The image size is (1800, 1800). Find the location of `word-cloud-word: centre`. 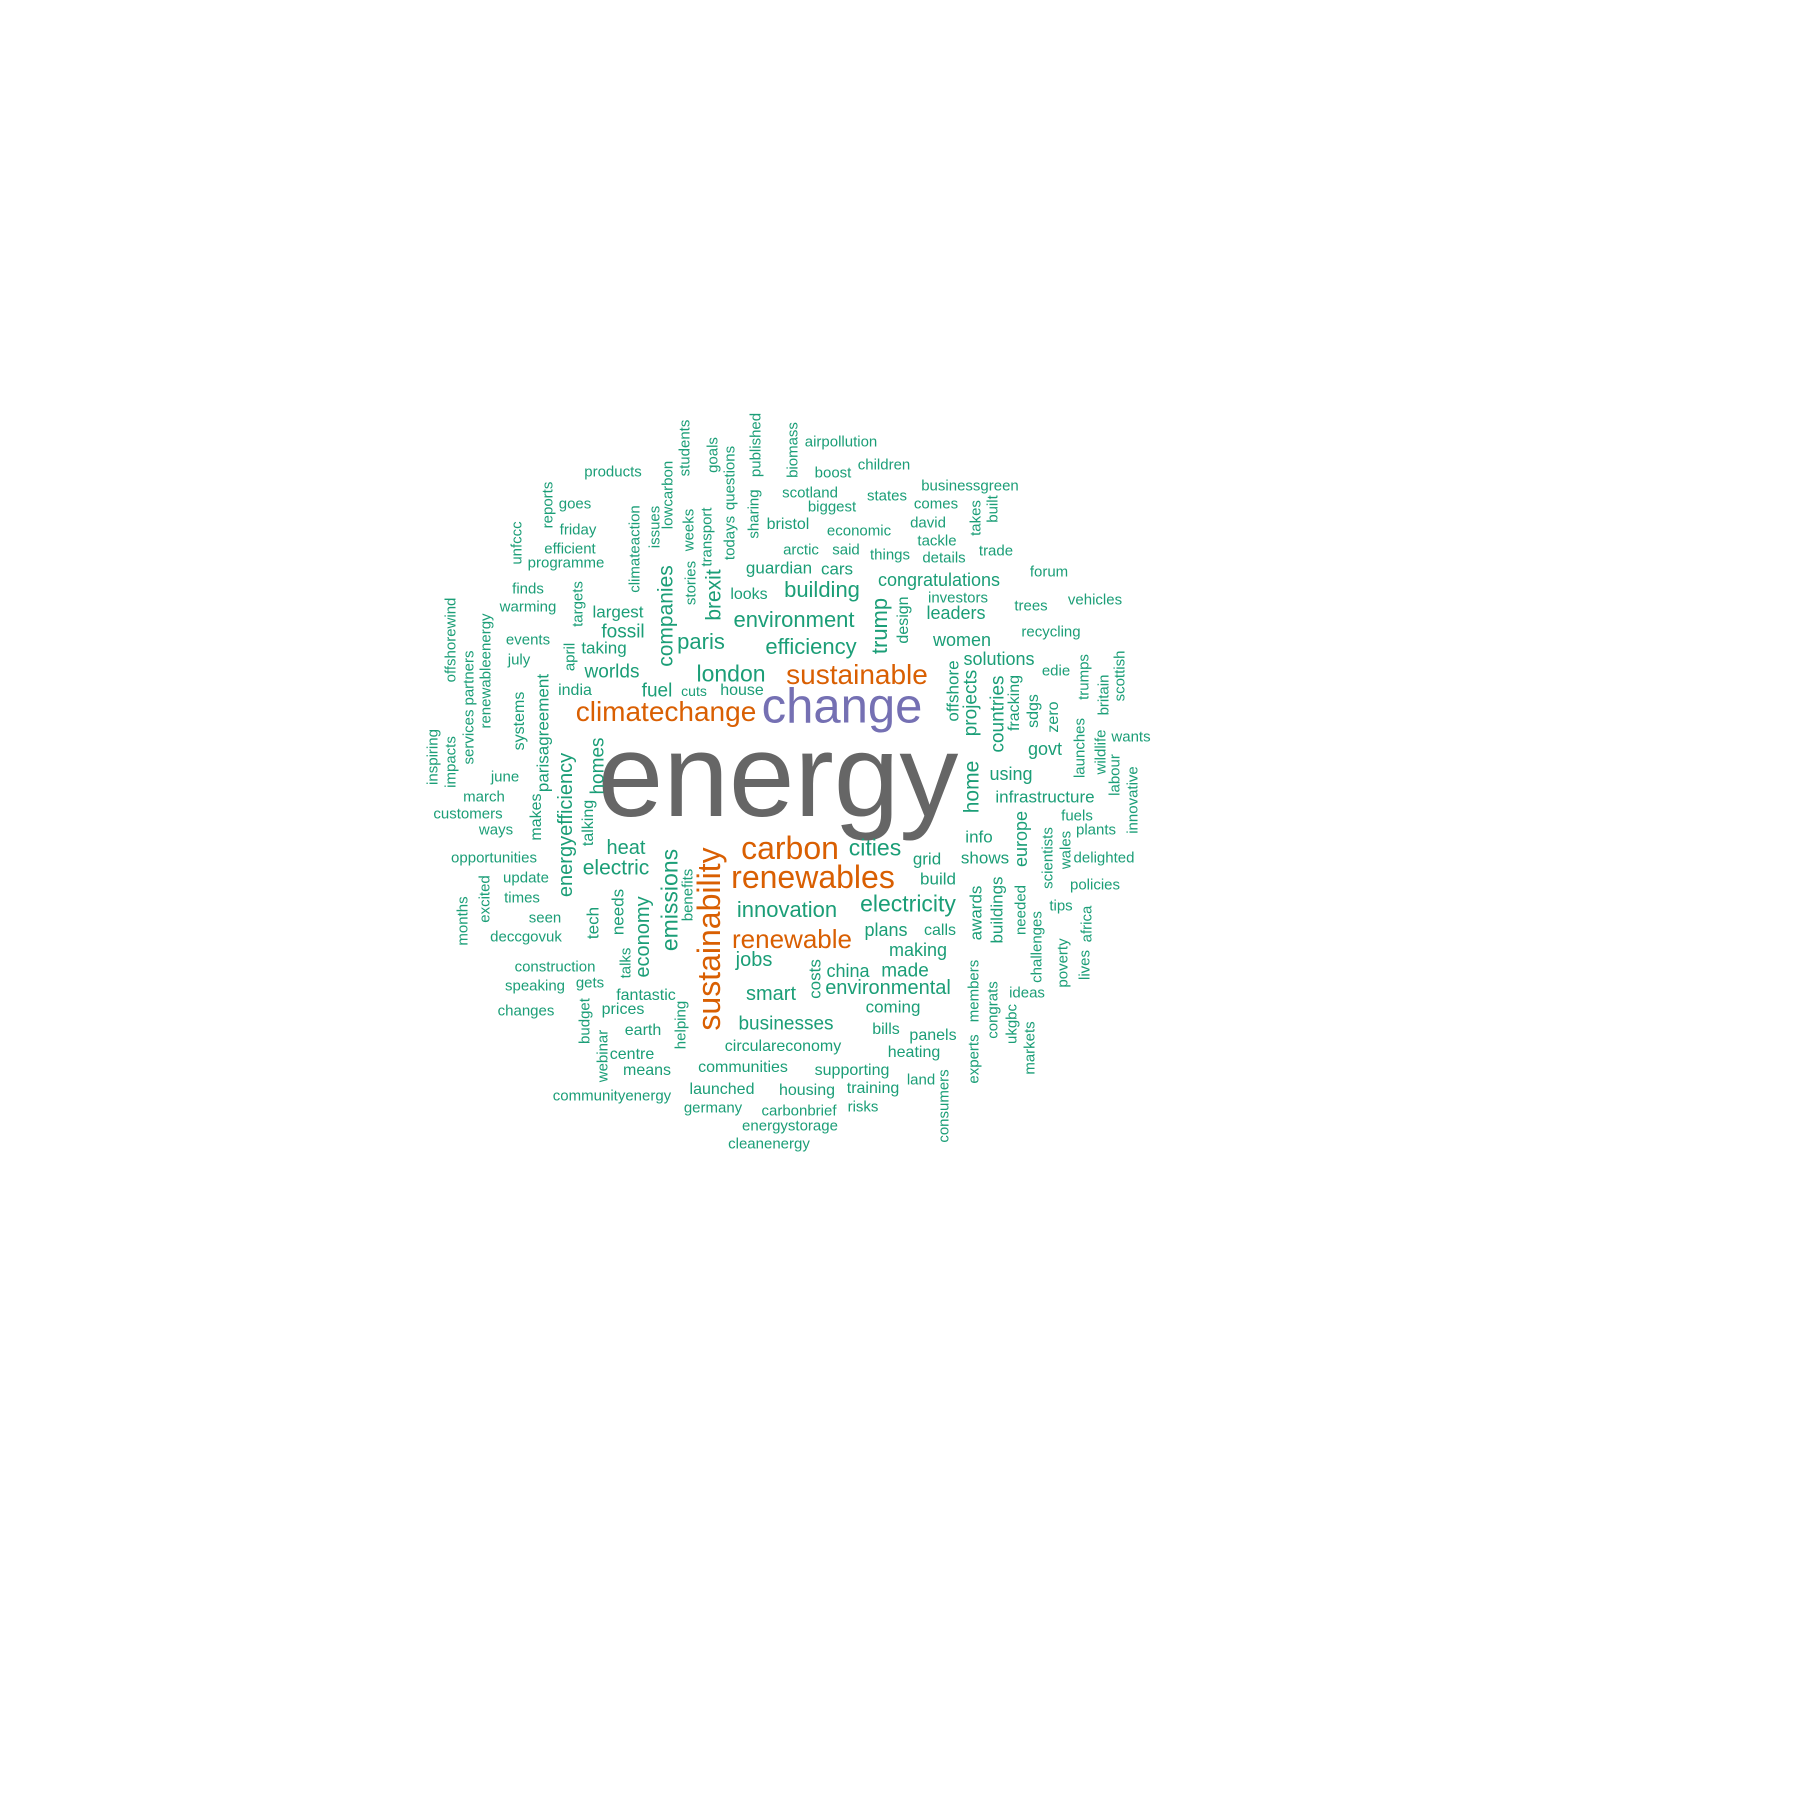

word-cloud-word: centre is located at coordinates (632, 1054).